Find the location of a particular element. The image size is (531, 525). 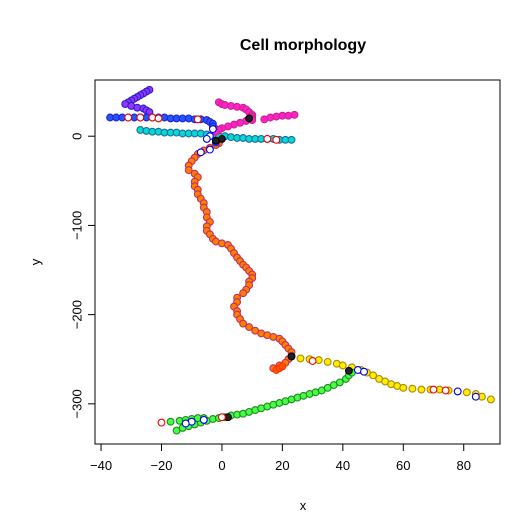

x-tick-label: 40 is located at coordinates (343, 465).